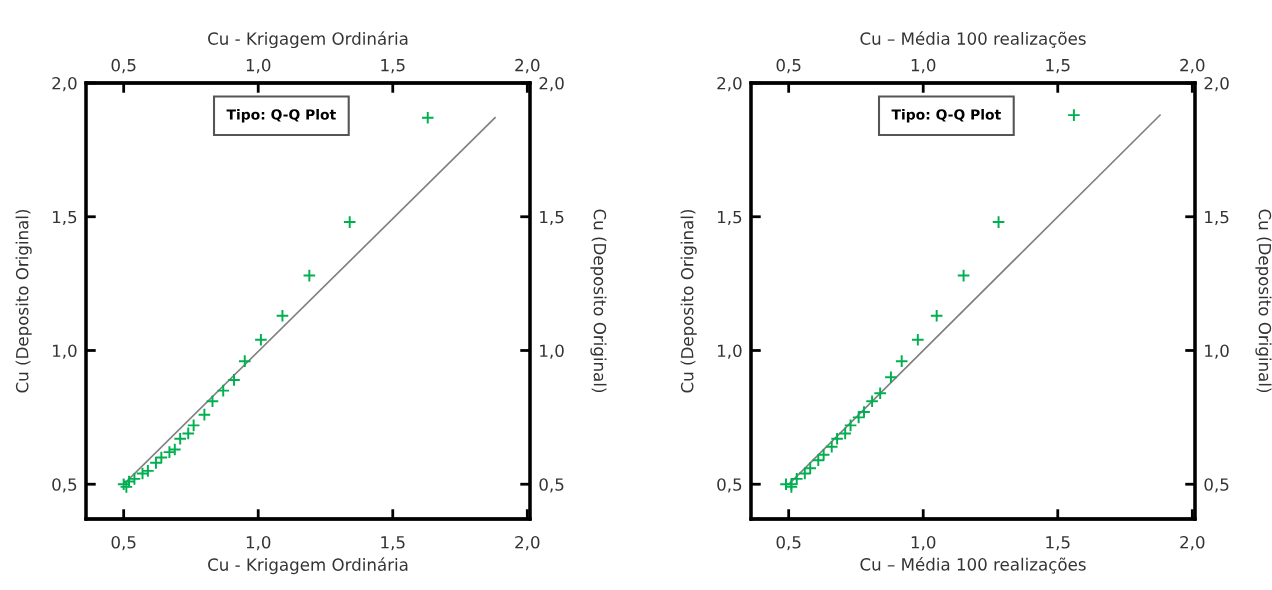 Image resolution: width=1272 pixels, height=590 pixels. What do you see at coordinates (308, 40) in the screenshot?
I see `x2-axis-title: Cu - Krigagem Ordinária` at bounding box center [308, 40].